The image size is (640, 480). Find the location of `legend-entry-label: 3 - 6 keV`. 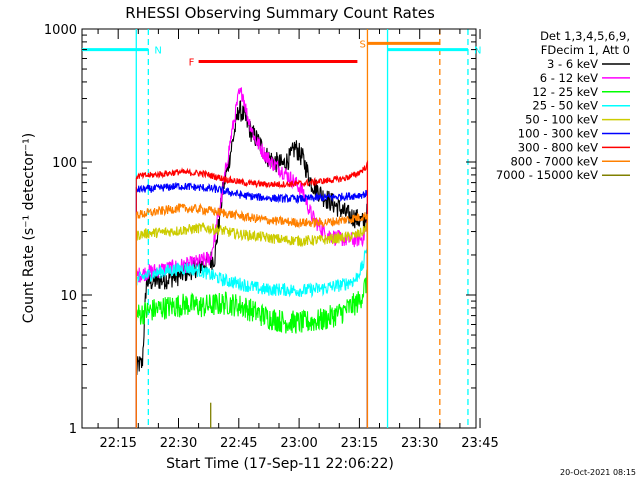

legend-entry-label: 3 - 6 keV is located at coordinates (572, 64).